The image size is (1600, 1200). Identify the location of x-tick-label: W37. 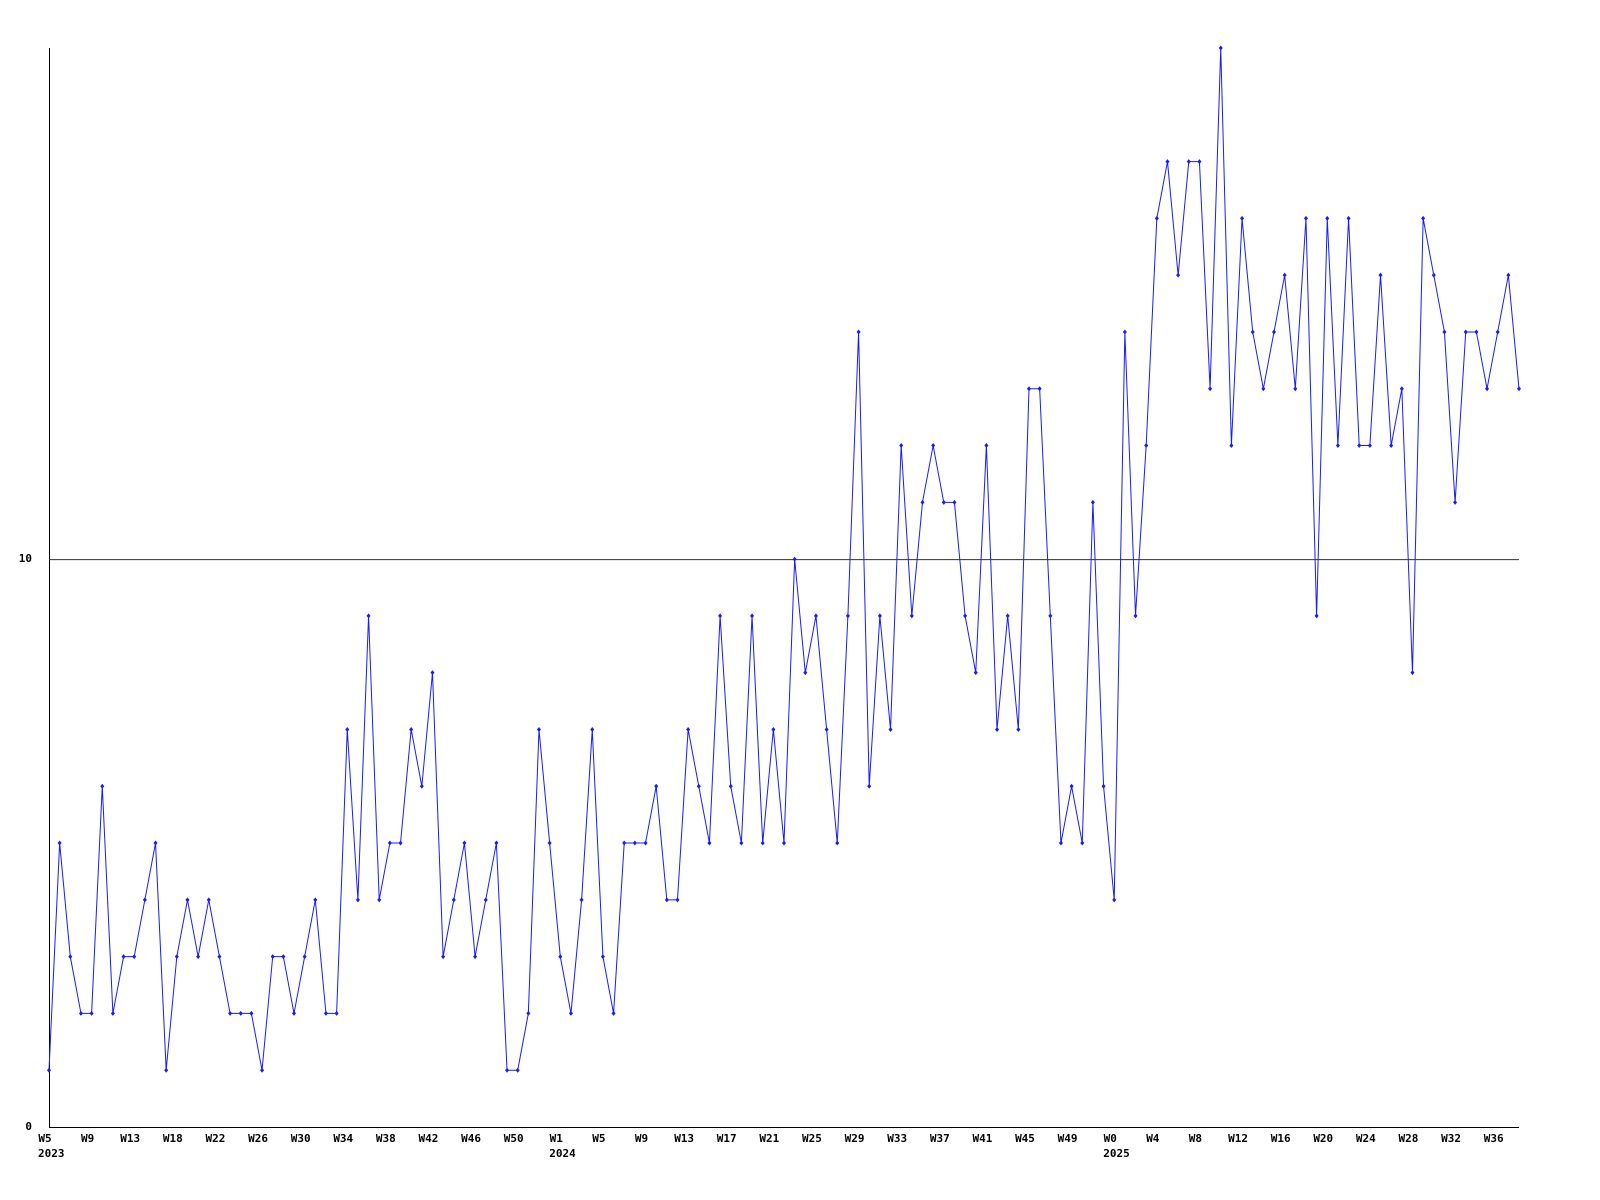
(940, 1138).